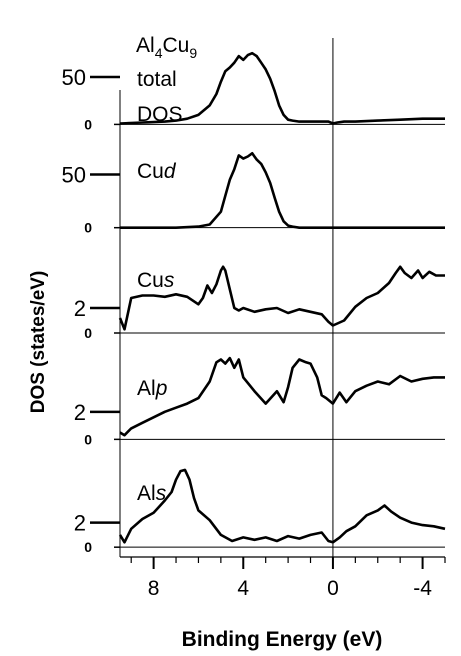 The height and width of the screenshot is (656, 461). Describe the element at coordinates (282, 396) in the screenshot. I see `panel-4-dos-curve` at that location.